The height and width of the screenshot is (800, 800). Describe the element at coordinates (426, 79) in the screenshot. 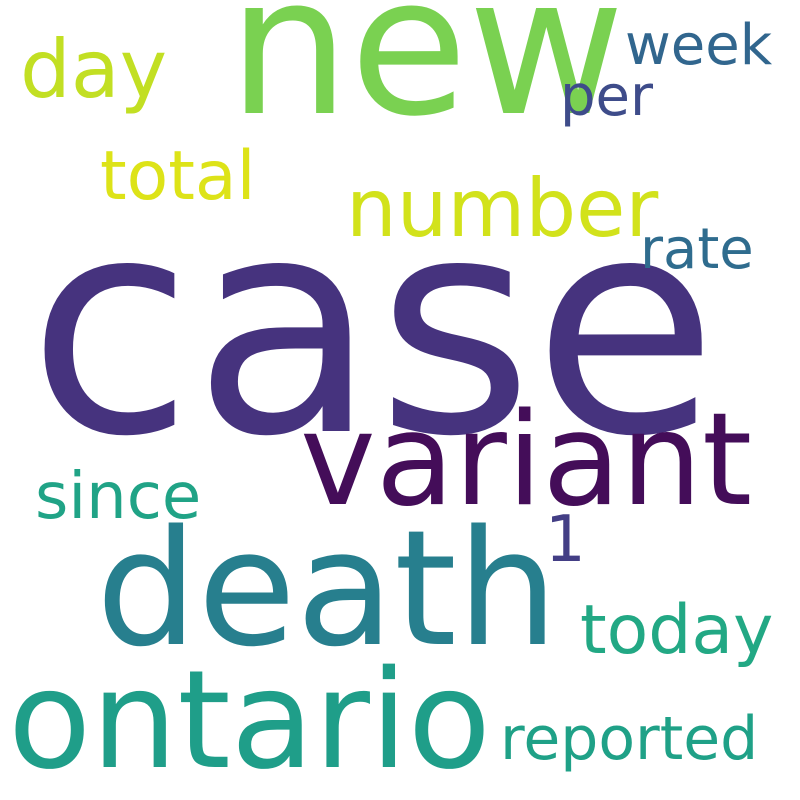

I see `word-new: new` at that location.